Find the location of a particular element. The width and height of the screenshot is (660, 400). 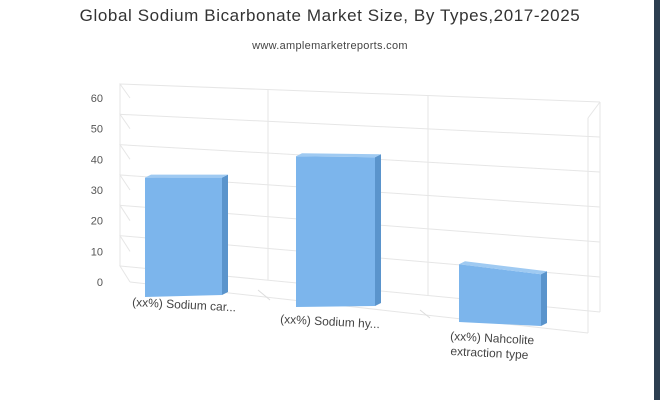

chart-subtitle: www.amplemarketreports.com is located at coordinates (330, 46).